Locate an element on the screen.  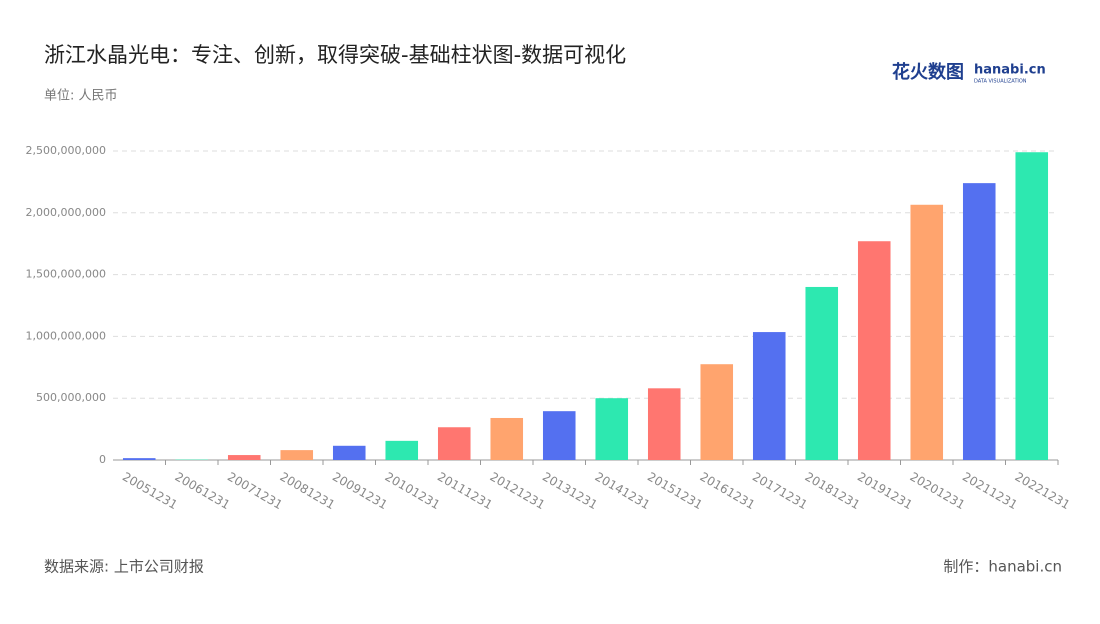
x-tick-label: 20211231 is located at coordinates (990, 491).